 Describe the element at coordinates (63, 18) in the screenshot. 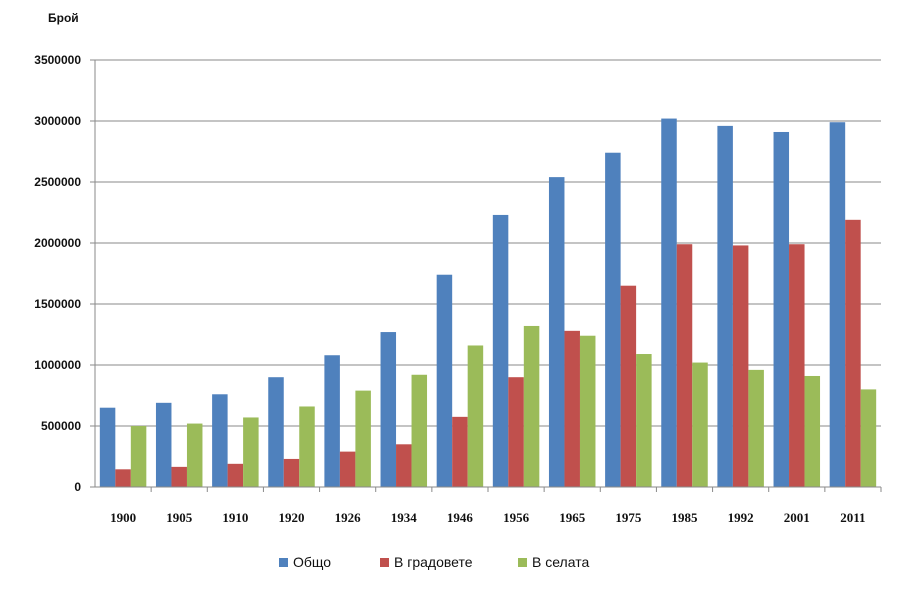

I see `y-axis-label: Брой` at that location.